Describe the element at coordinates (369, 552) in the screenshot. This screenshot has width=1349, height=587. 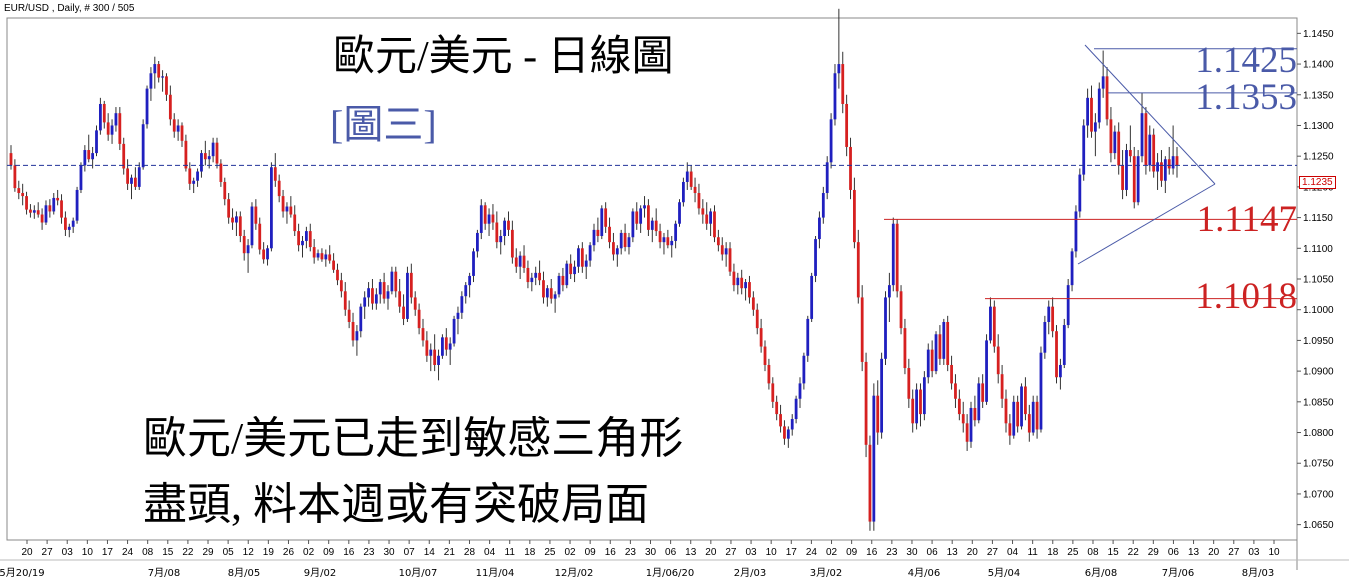
I see `x-tick-label: 23` at that location.